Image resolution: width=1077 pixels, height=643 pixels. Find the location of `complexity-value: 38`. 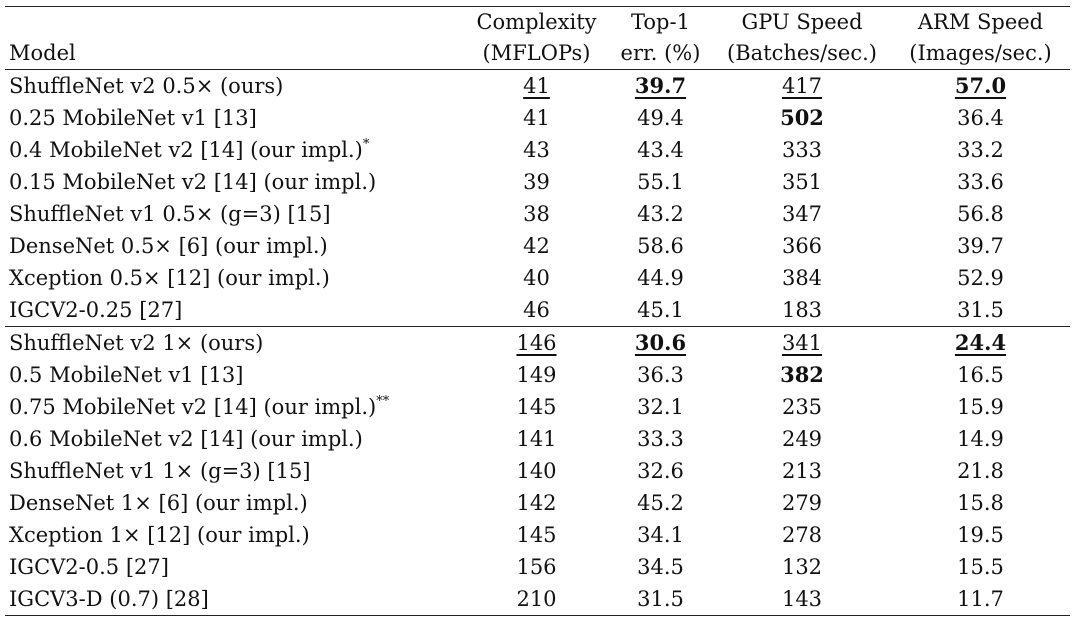

complexity-value: 38 is located at coordinates (536, 214).